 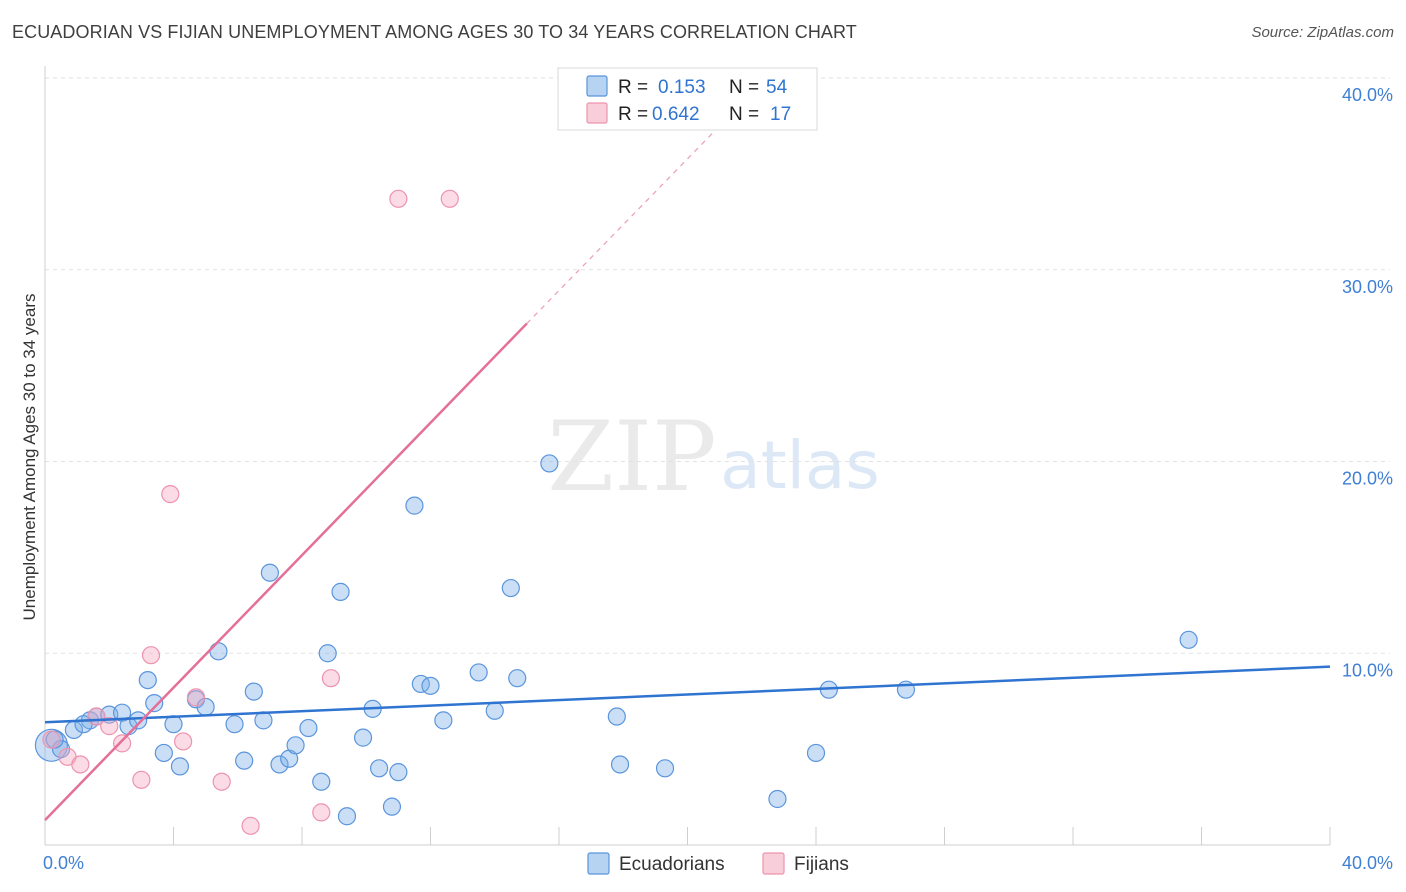 I want to click on legend-r-value-fijians: 0.642, so click(x=676, y=114).